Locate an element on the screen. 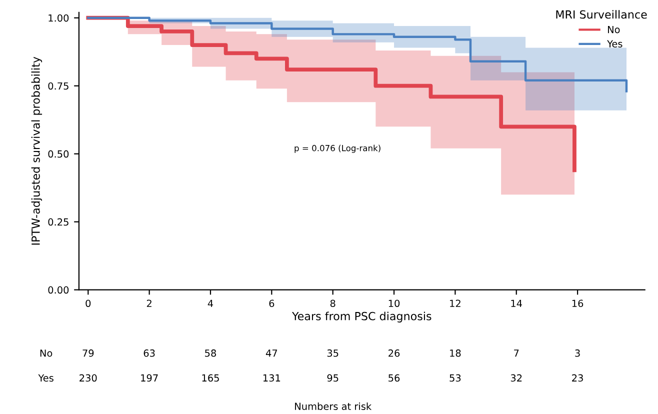 The width and height of the screenshot is (658, 414). x-tick-label: 6 is located at coordinates (271, 304).